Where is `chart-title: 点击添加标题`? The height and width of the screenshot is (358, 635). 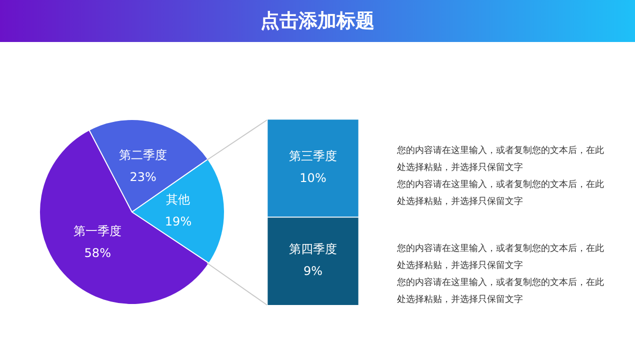
chart-title: 点击添加标题 is located at coordinates (317, 21).